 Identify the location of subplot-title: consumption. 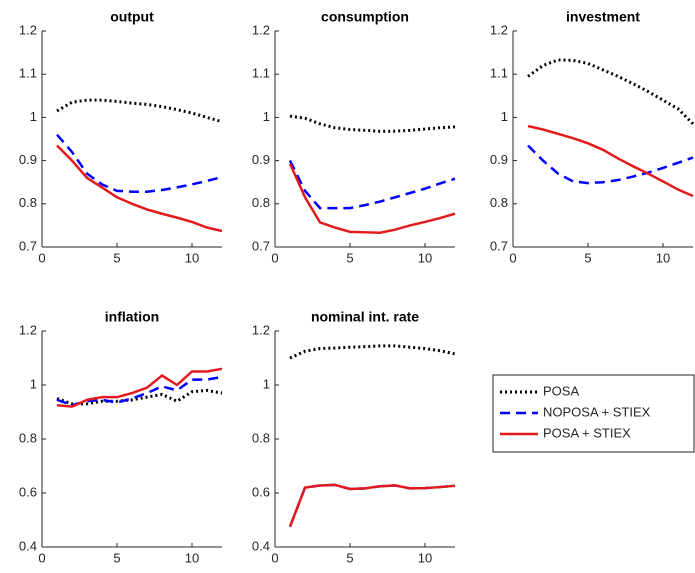
(365, 17).